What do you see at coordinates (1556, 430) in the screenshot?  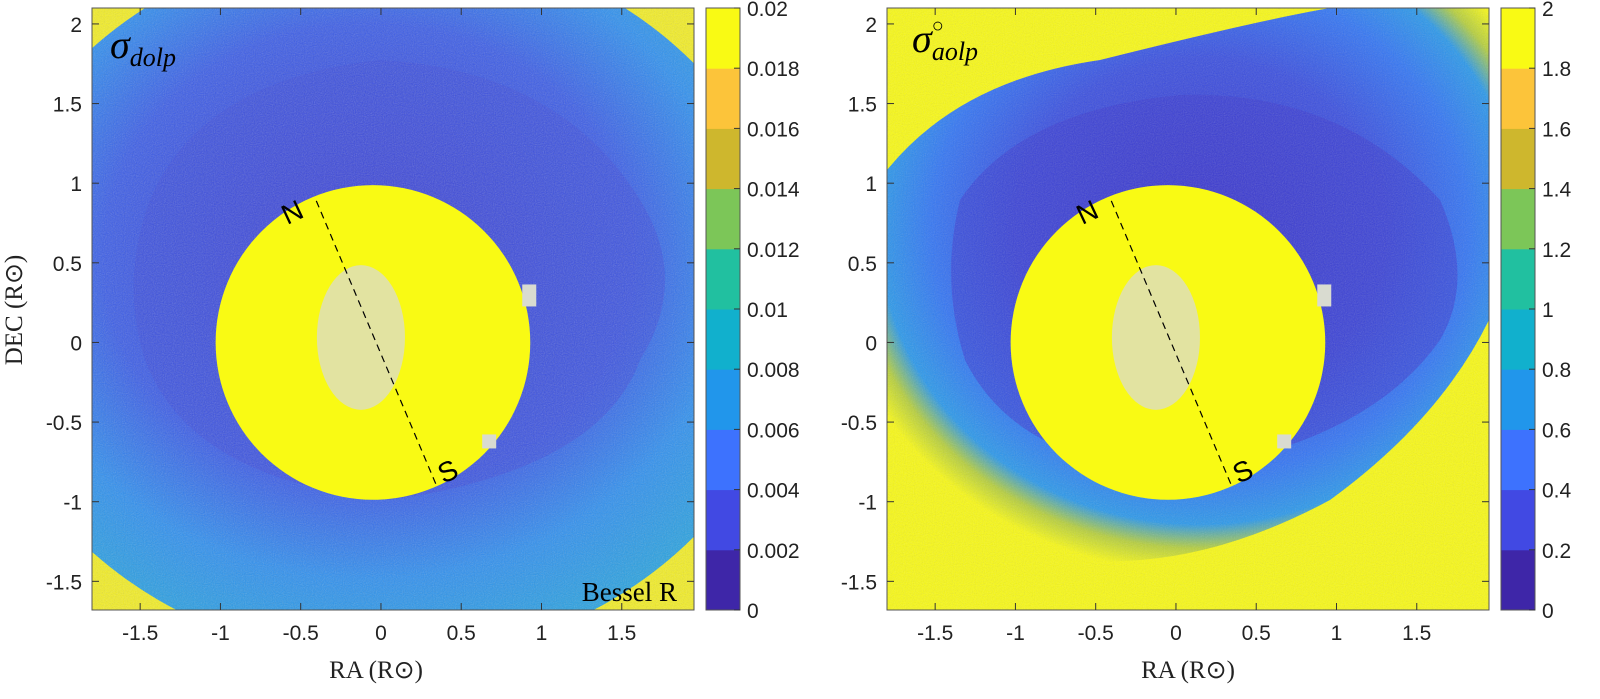 I see `right-colorbar-tick-label: 0.6` at bounding box center [1556, 430].